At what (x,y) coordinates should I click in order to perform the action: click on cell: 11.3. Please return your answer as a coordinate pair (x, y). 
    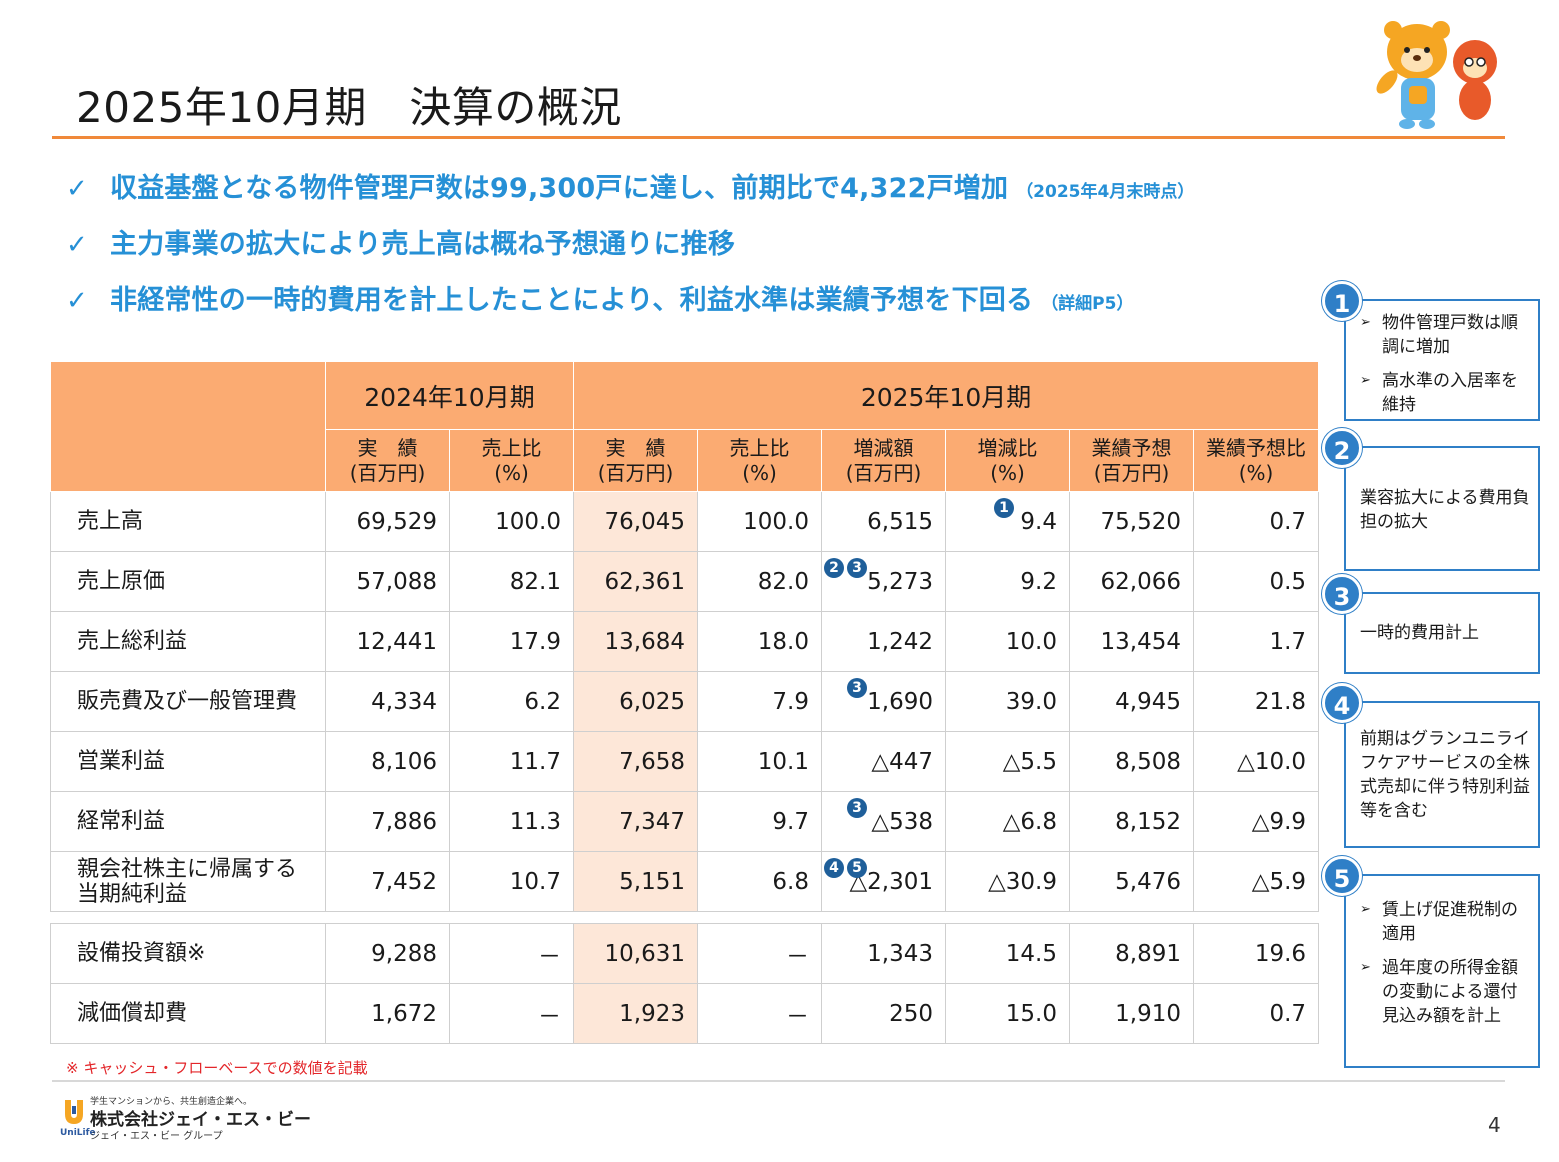
    Looking at the image, I should click on (511, 821).